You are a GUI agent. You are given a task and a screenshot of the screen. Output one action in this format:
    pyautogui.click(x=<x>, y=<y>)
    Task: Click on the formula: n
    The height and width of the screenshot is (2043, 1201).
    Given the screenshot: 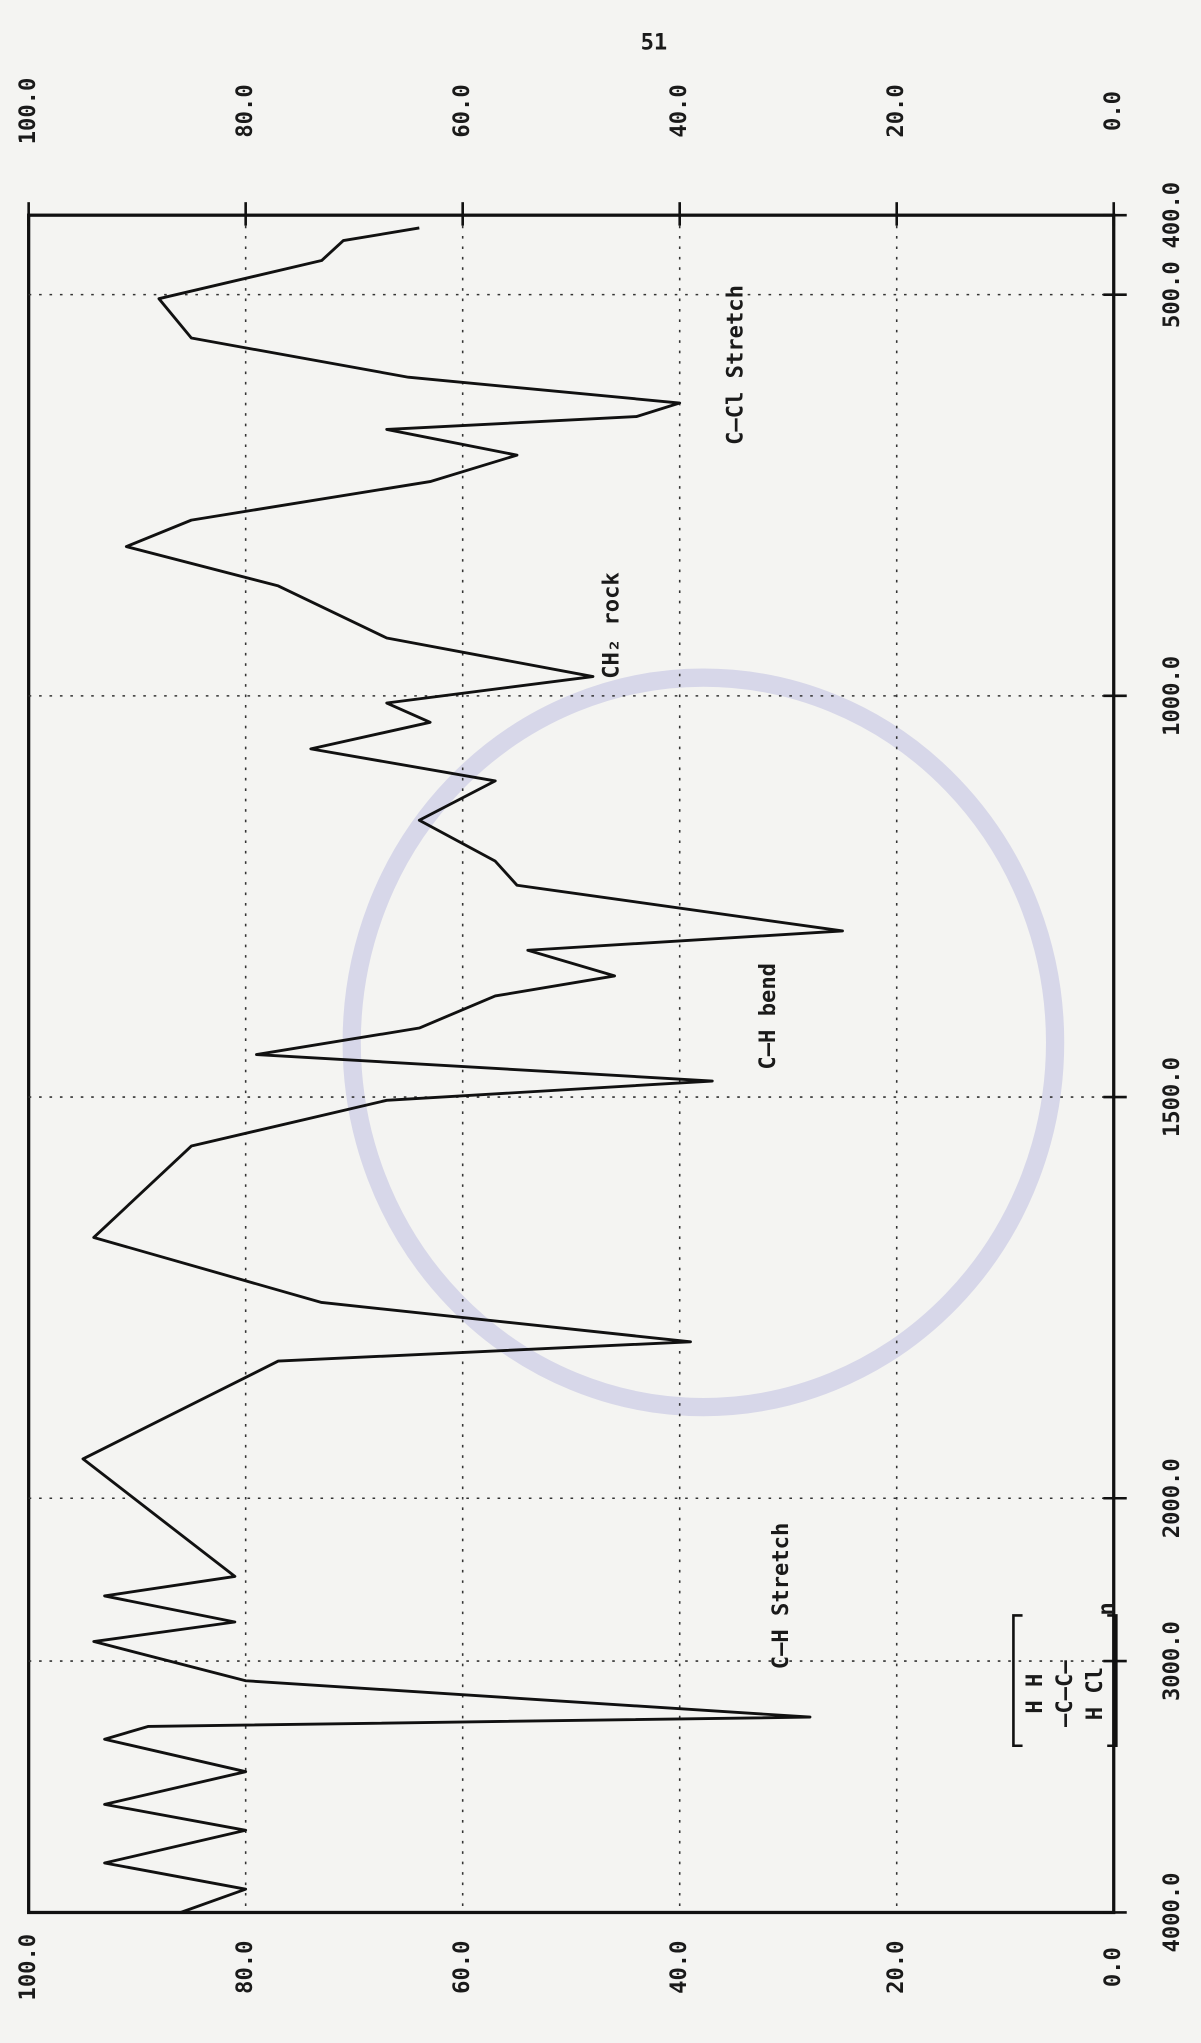 What is the action you would take?
    pyautogui.click(x=1107, y=1608)
    